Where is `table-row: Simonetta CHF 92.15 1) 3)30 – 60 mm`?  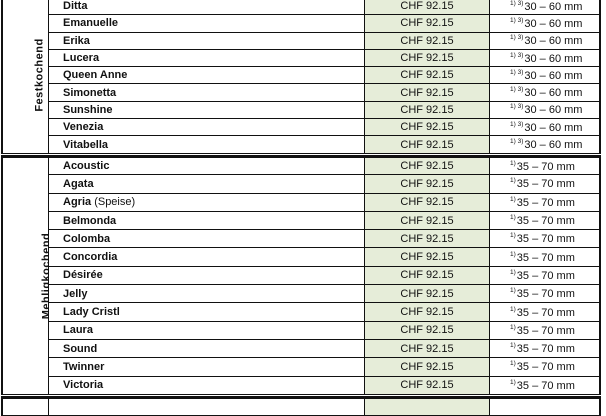 table-row: Simonetta CHF 92.15 1) 3)30 – 60 mm is located at coordinates (301, 92).